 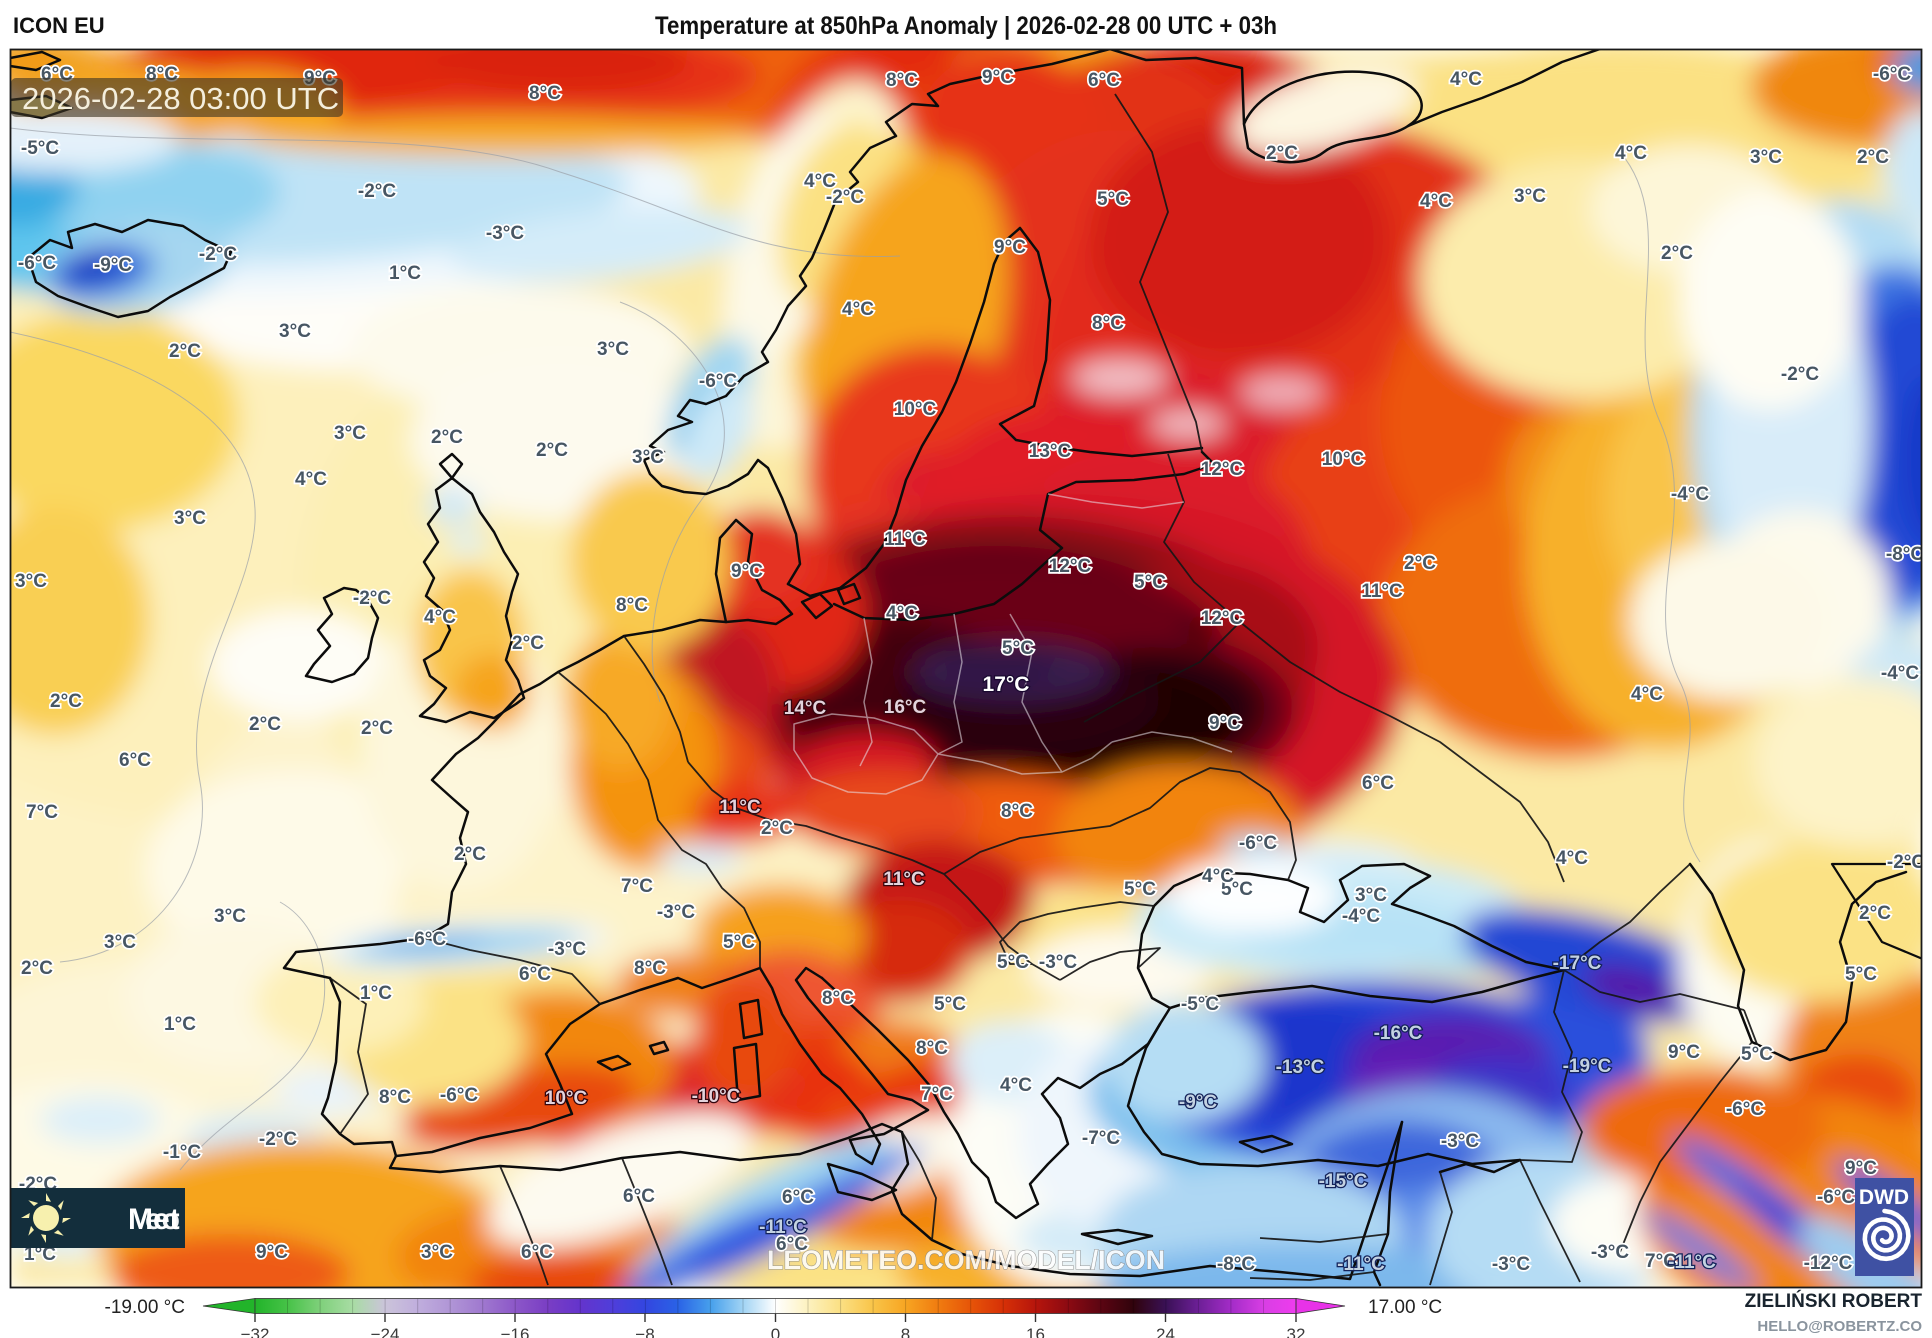 I want to click on svg-text: 8, so click(x=905, y=1331).